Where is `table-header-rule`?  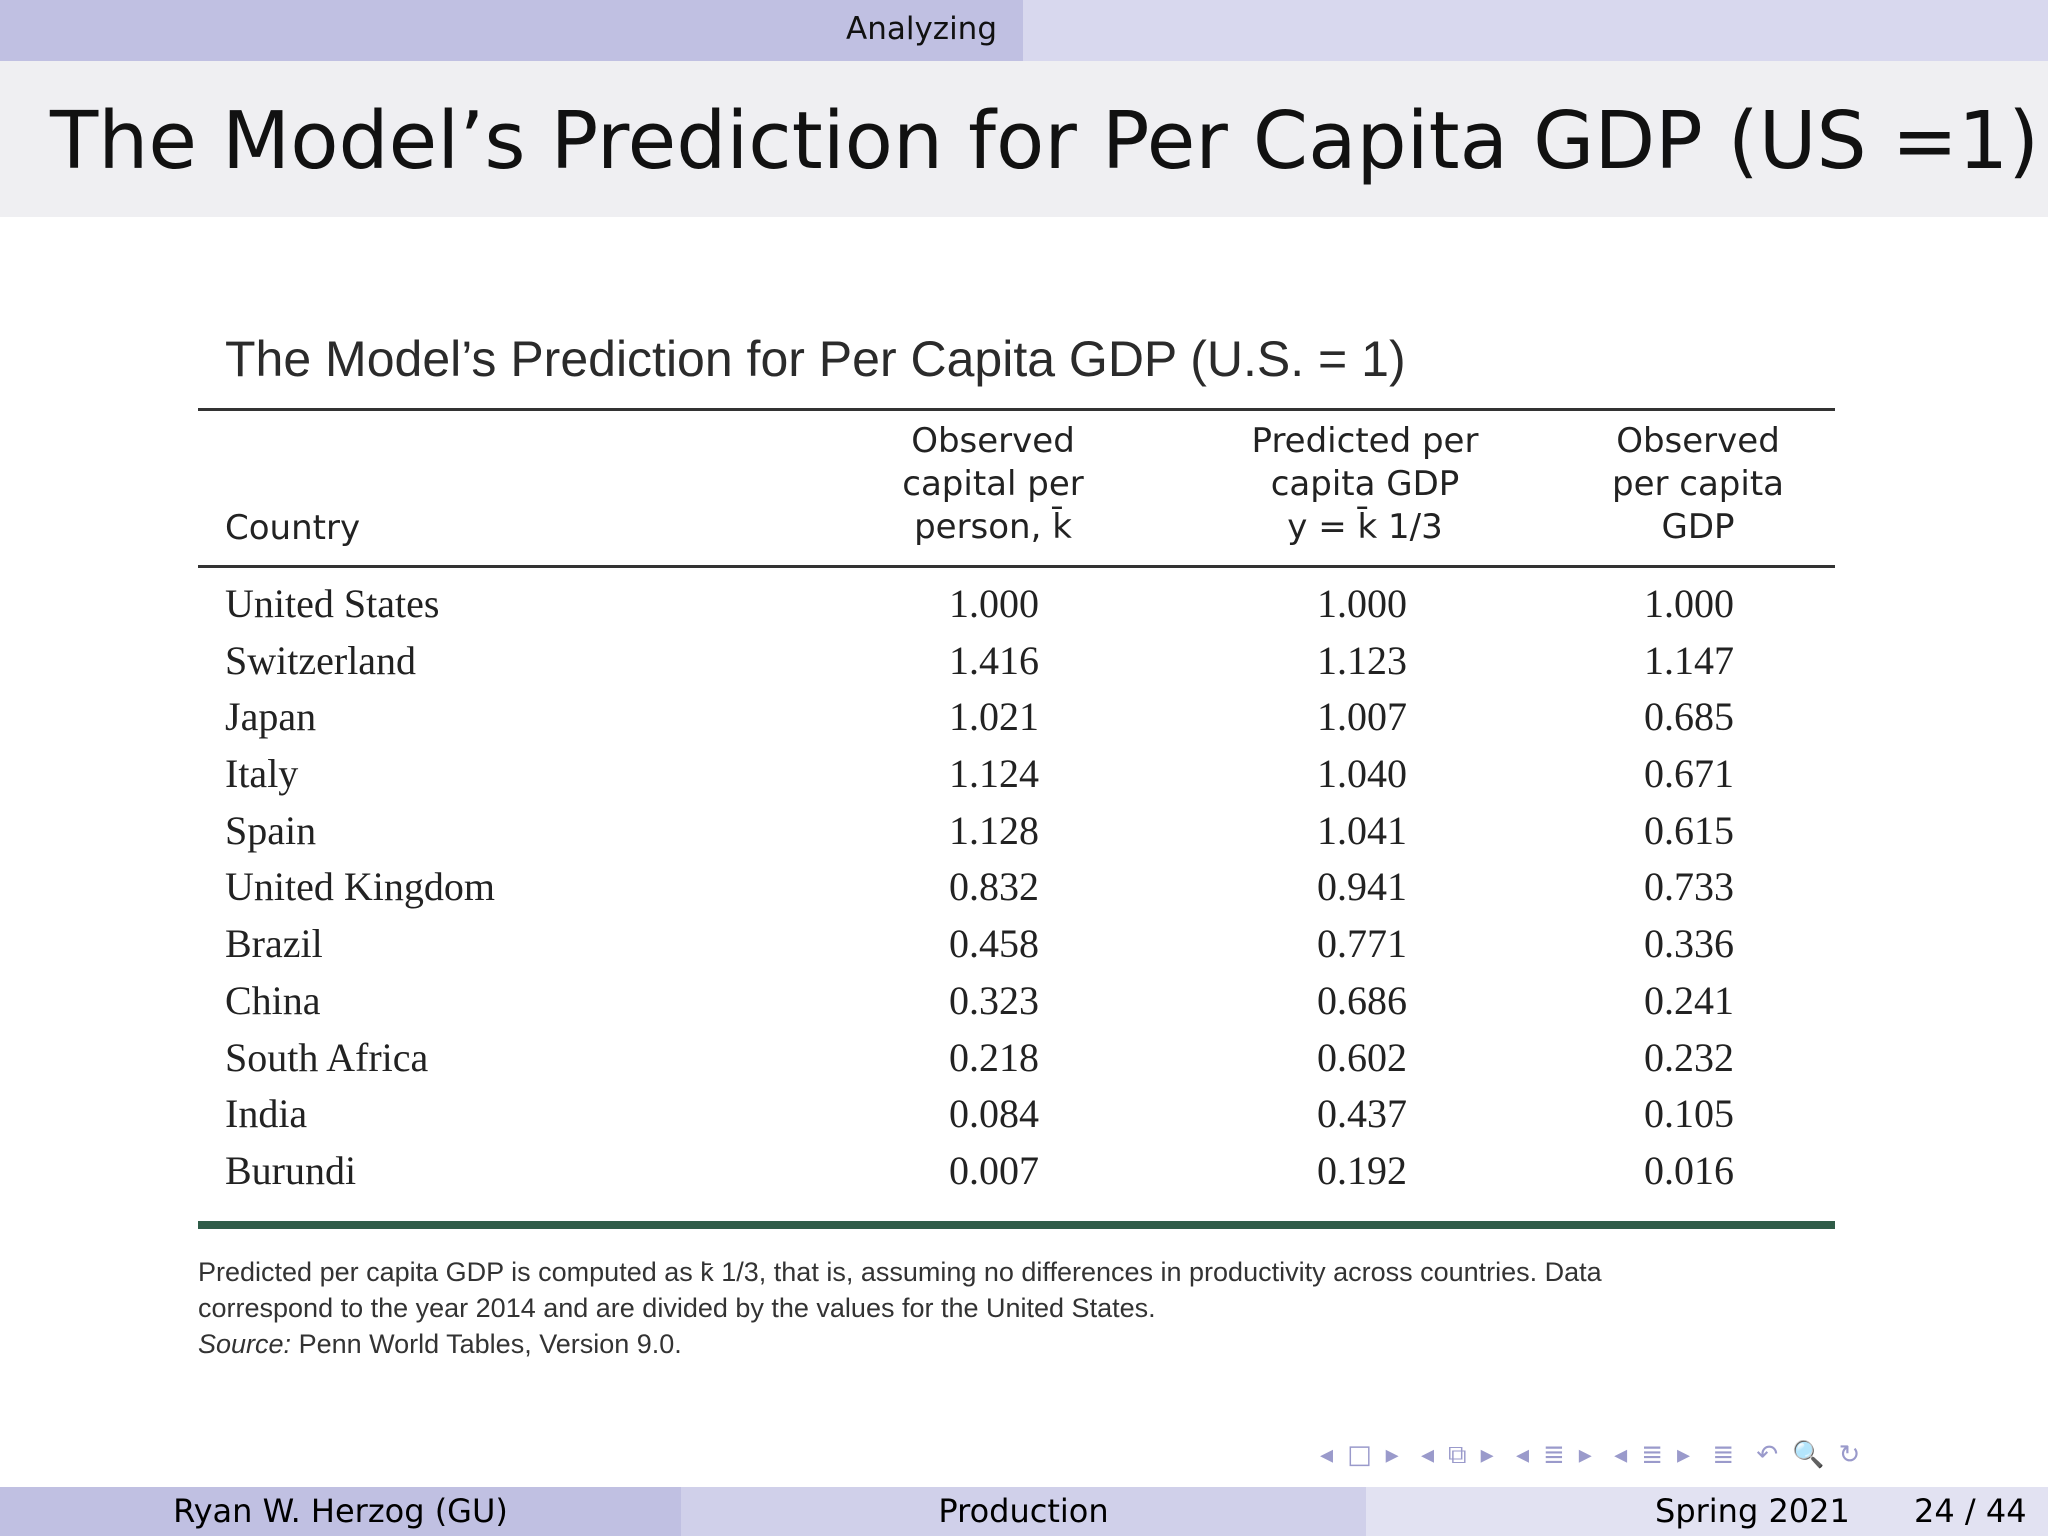
table-header-rule is located at coordinates (1016, 566).